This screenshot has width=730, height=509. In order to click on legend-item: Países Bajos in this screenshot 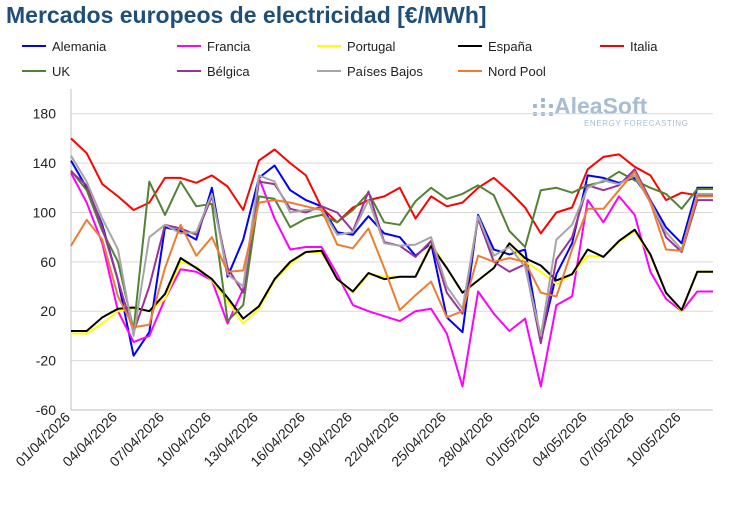, I will do `click(370, 71)`.